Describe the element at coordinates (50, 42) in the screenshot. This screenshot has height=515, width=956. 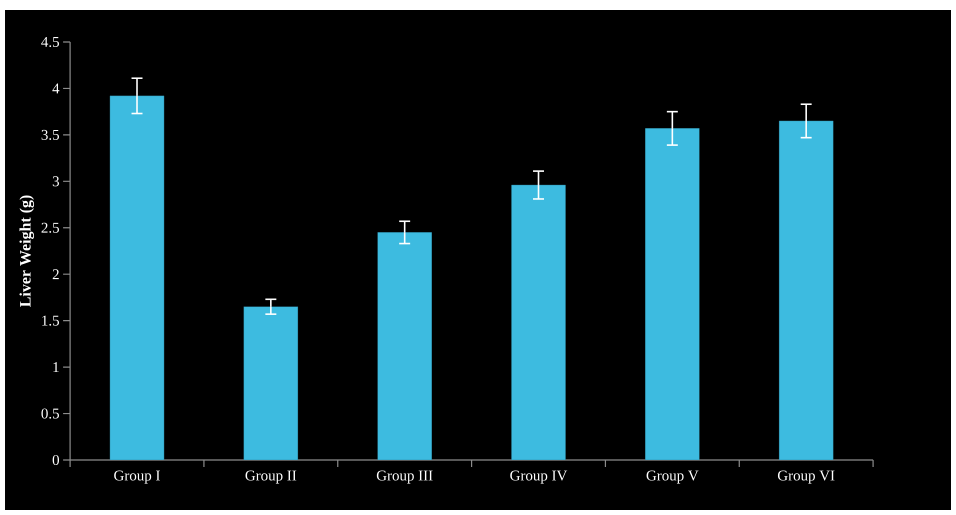
I see `y-tick-label: 4.5` at that location.